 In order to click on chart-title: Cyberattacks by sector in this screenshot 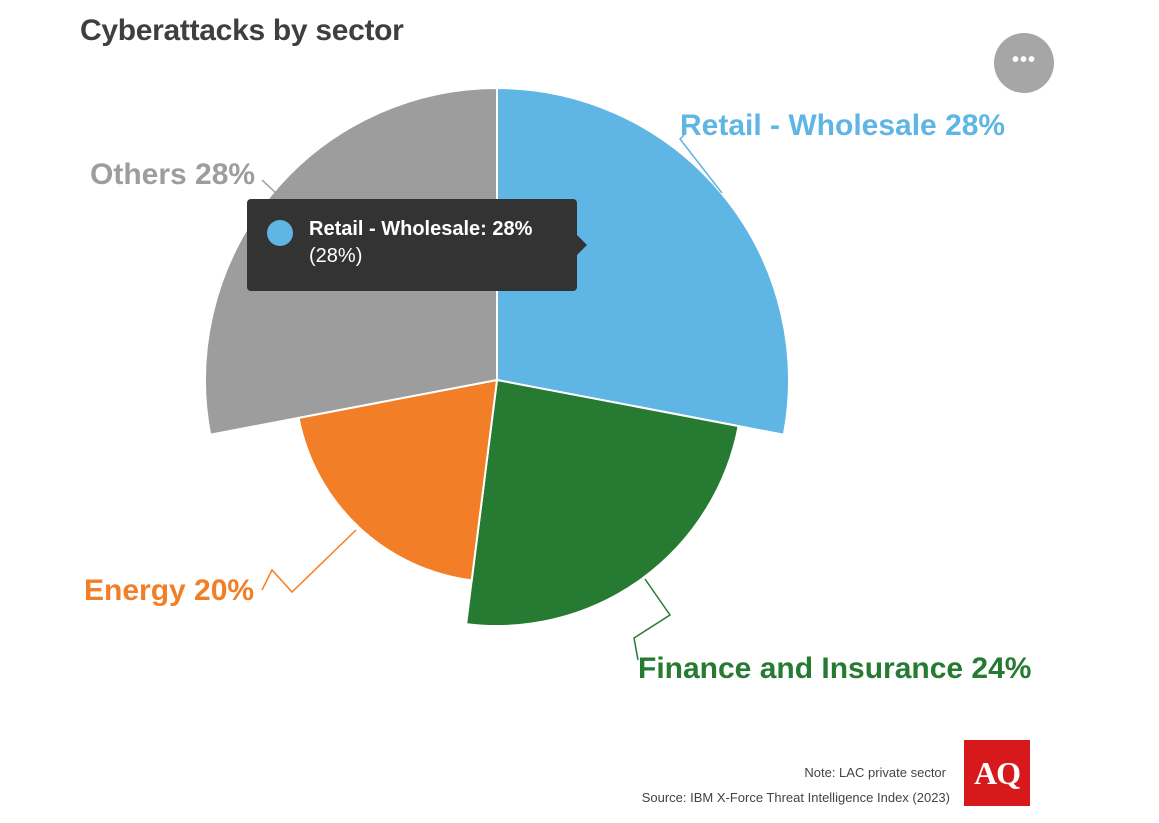, I will do `click(242, 30)`.